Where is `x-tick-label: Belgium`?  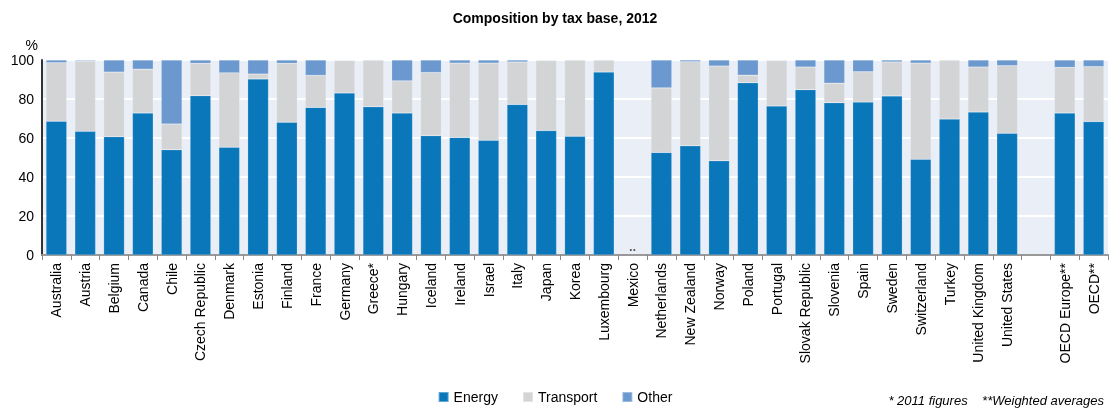
x-tick-label: Belgium is located at coordinates (114, 288).